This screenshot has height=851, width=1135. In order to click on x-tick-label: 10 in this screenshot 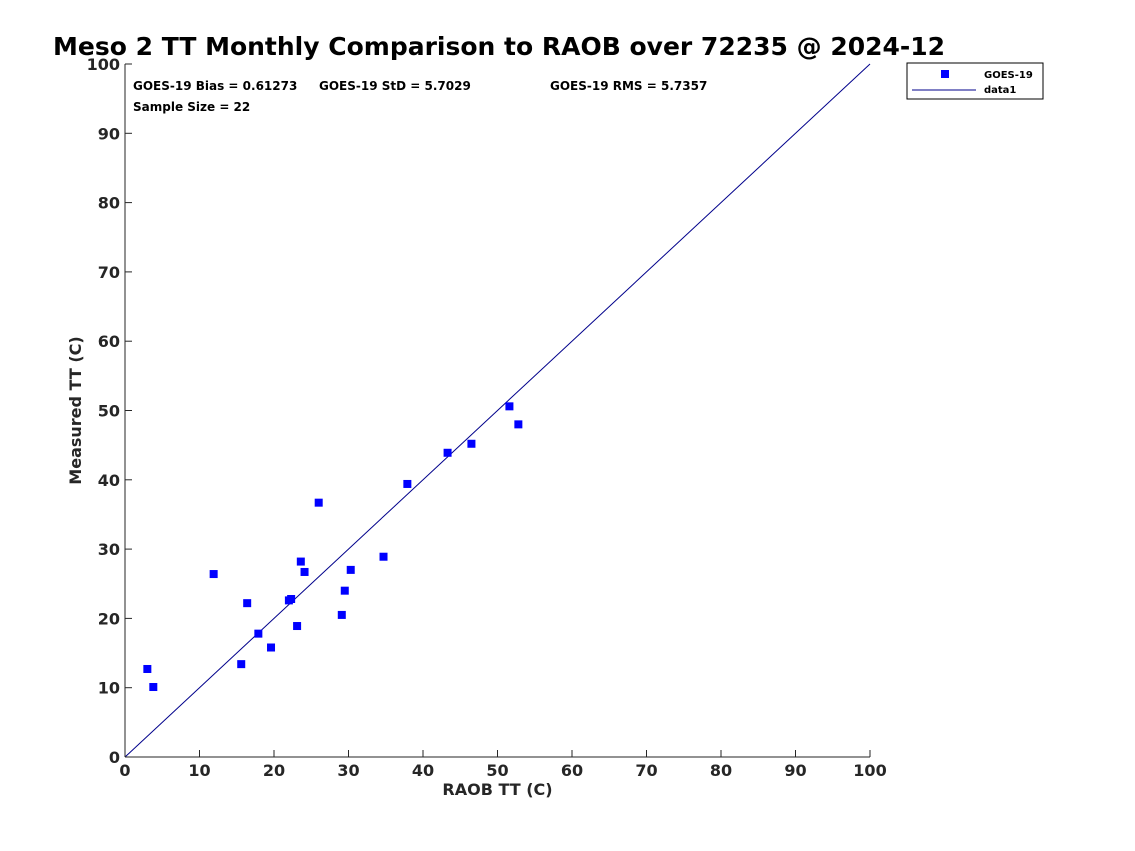, I will do `click(199, 770)`.